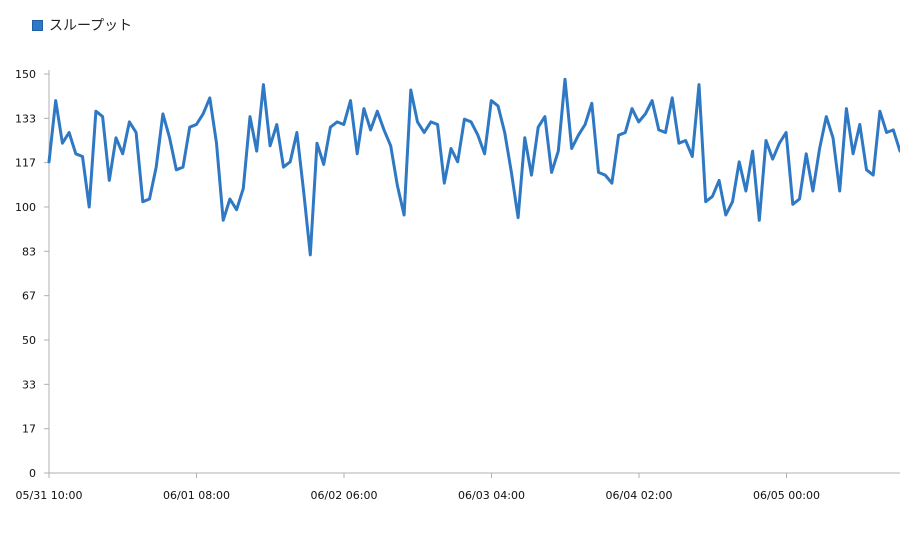 Image resolution: width=900 pixels, height=557 pixels. I want to click on y-tick-label: 150, so click(25, 74).